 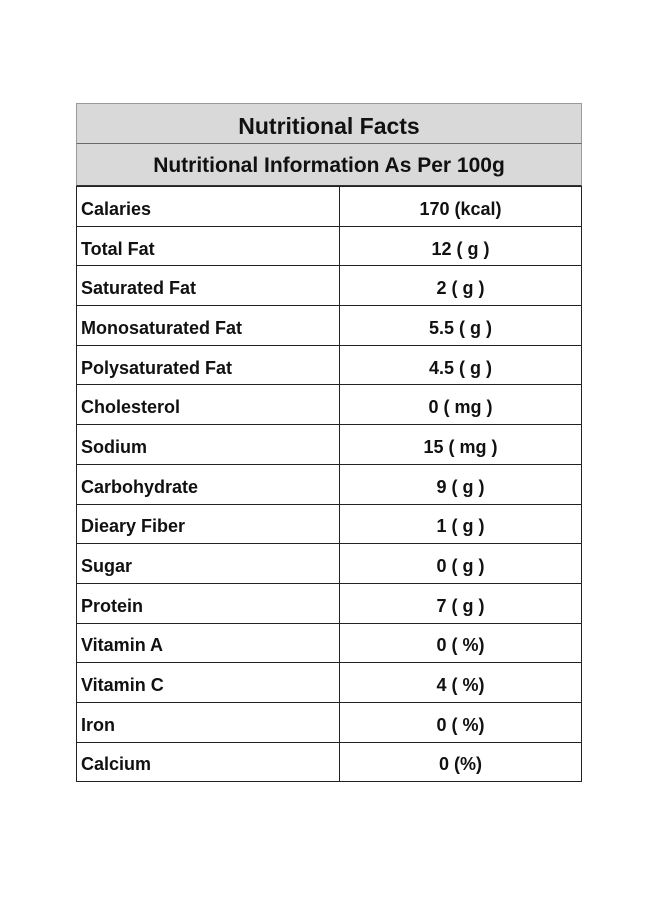 I want to click on table-row: Total Fat 12 ( g ), so click(x=329, y=246).